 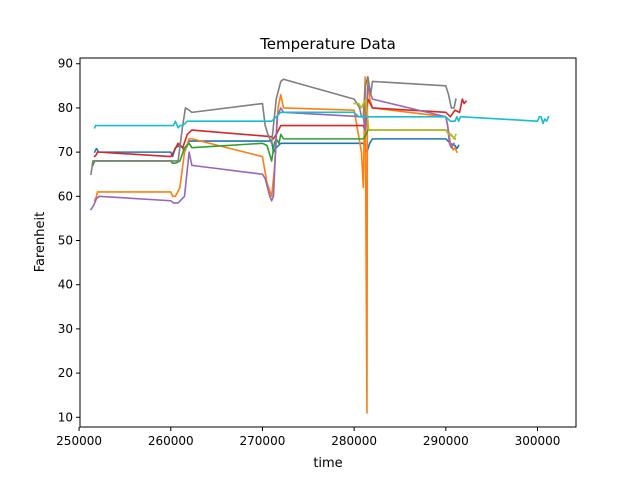 I want to click on y-tick-label: 50, so click(x=65, y=241).